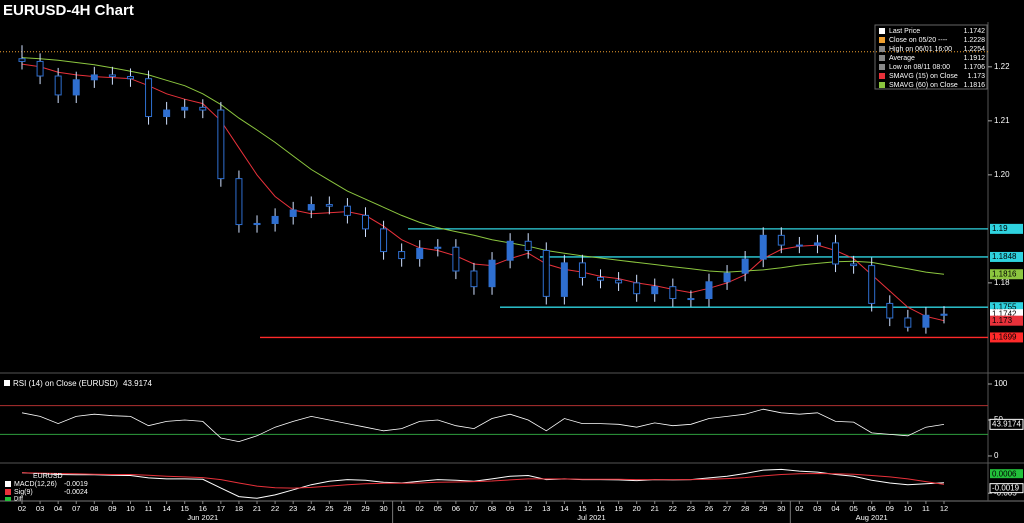 The width and height of the screenshot is (1024, 523). Describe the element at coordinates (221, 508) in the screenshot. I see `x-tick-label: 17` at that location.